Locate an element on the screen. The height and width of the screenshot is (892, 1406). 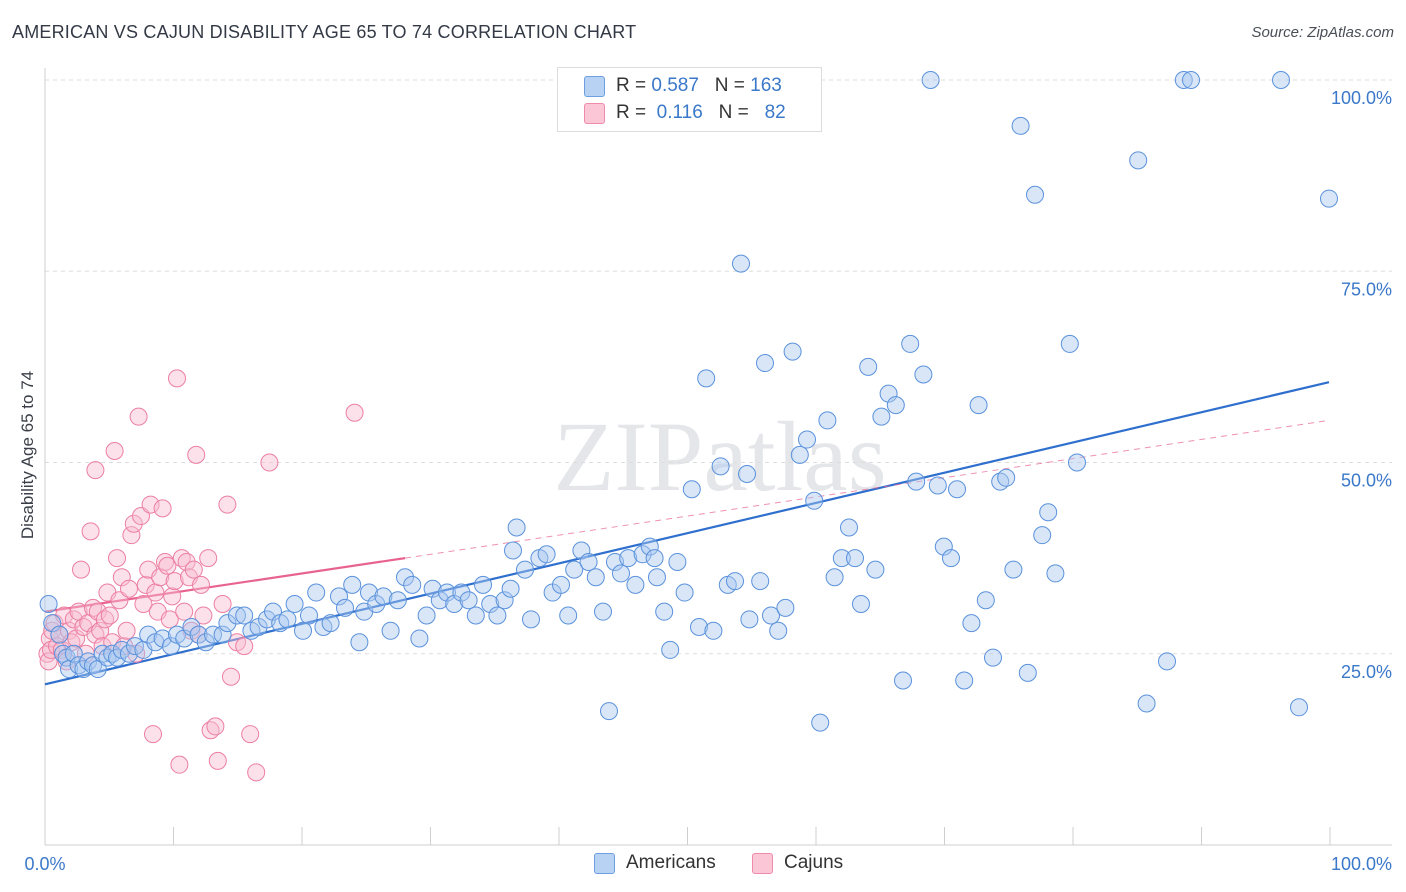
r-value: 0.587 is located at coordinates (675, 85).